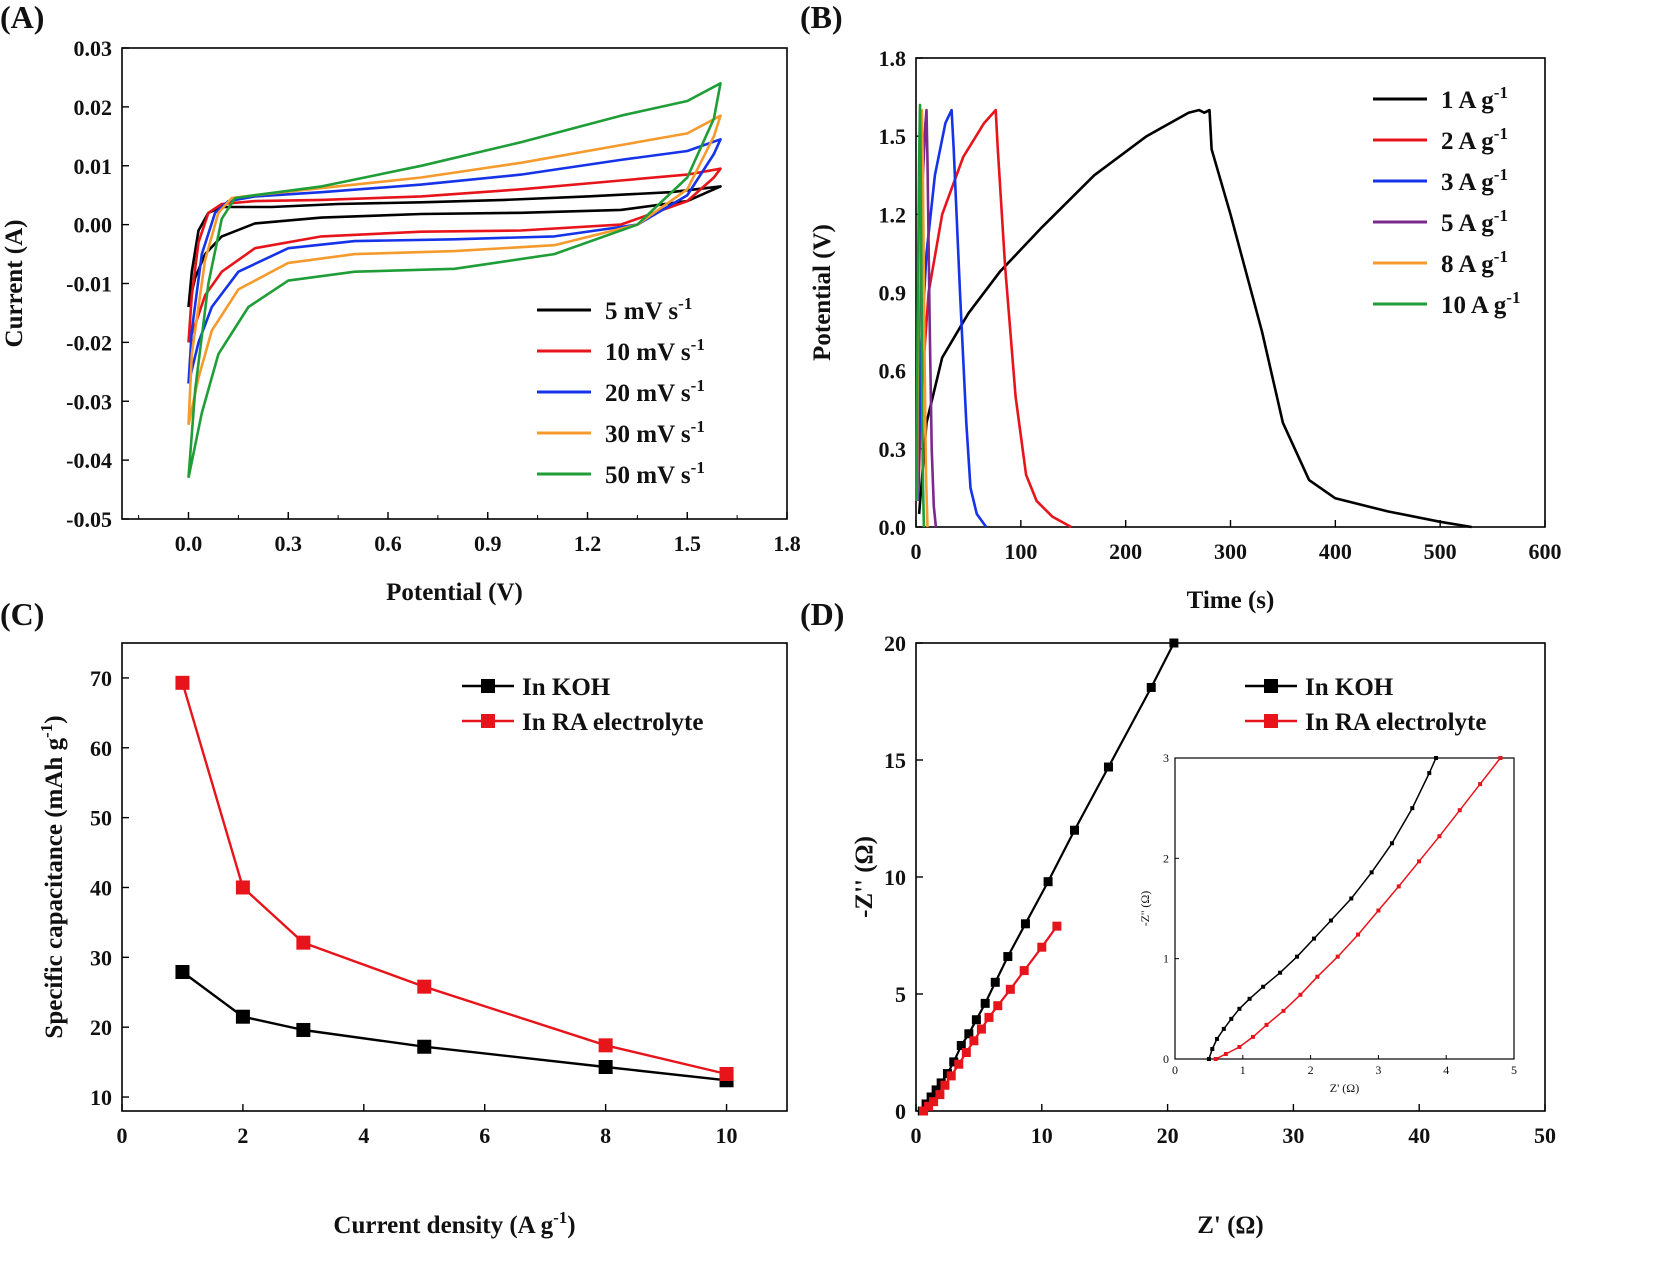 The width and height of the screenshot is (1654, 1281). What do you see at coordinates (582, 705) in the screenshot?
I see `legend: In KOH In RA electrolyte` at bounding box center [582, 705].